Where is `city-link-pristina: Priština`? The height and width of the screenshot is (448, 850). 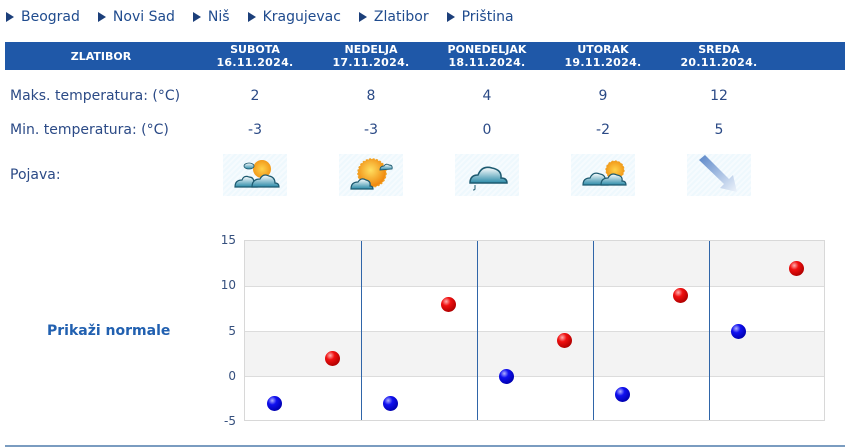 city-link-pristina: Priština is located at coordinates (480, 17).